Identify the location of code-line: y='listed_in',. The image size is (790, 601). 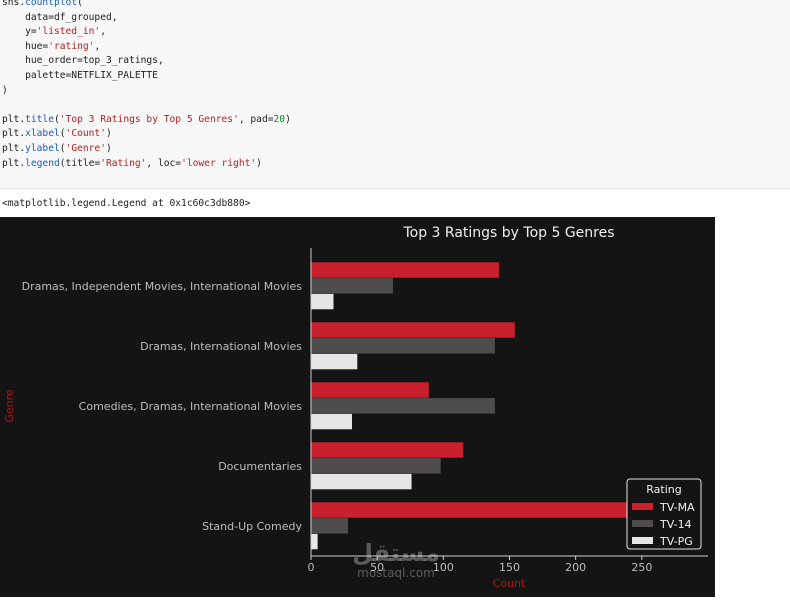
(146, 32).